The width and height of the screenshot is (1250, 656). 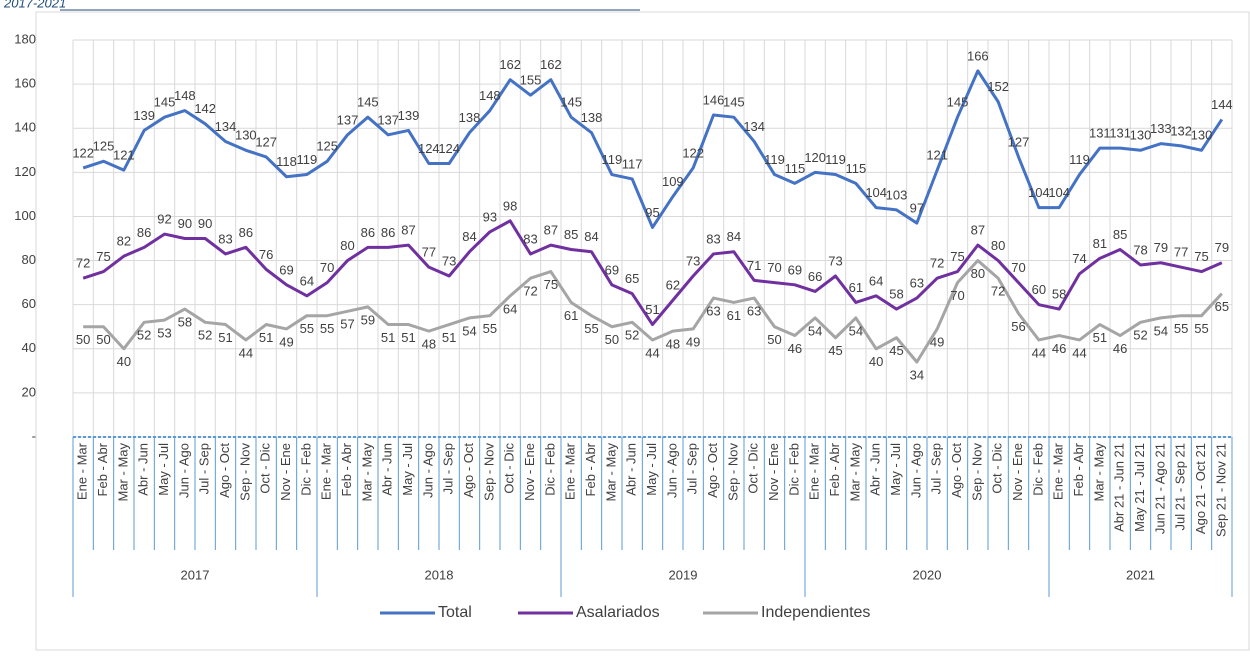 I want to click on data-label: 61, so click(x=571, y=315).